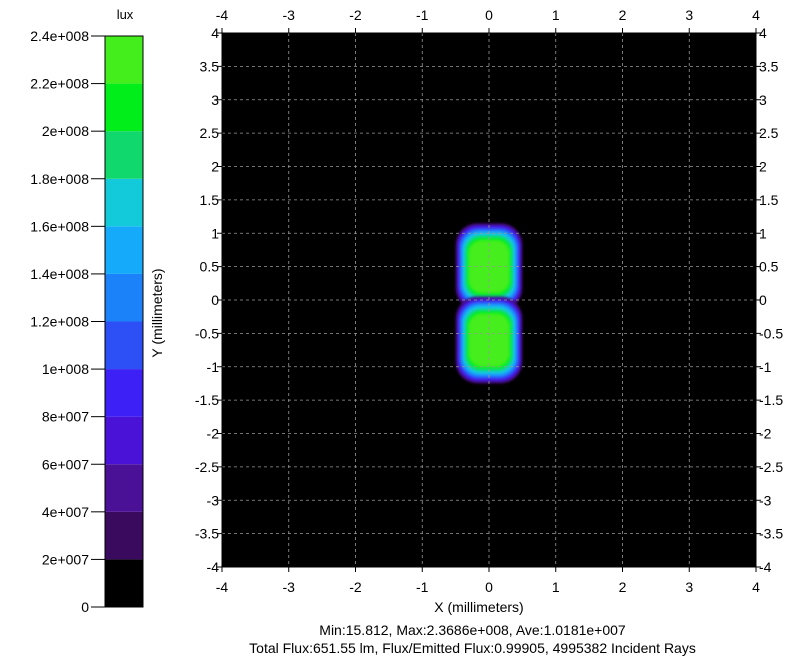  What do you see at coordinates (763, 233) in the screenshot?
I see `y-tick-label-right: 1` at bounding box center [763, 233].